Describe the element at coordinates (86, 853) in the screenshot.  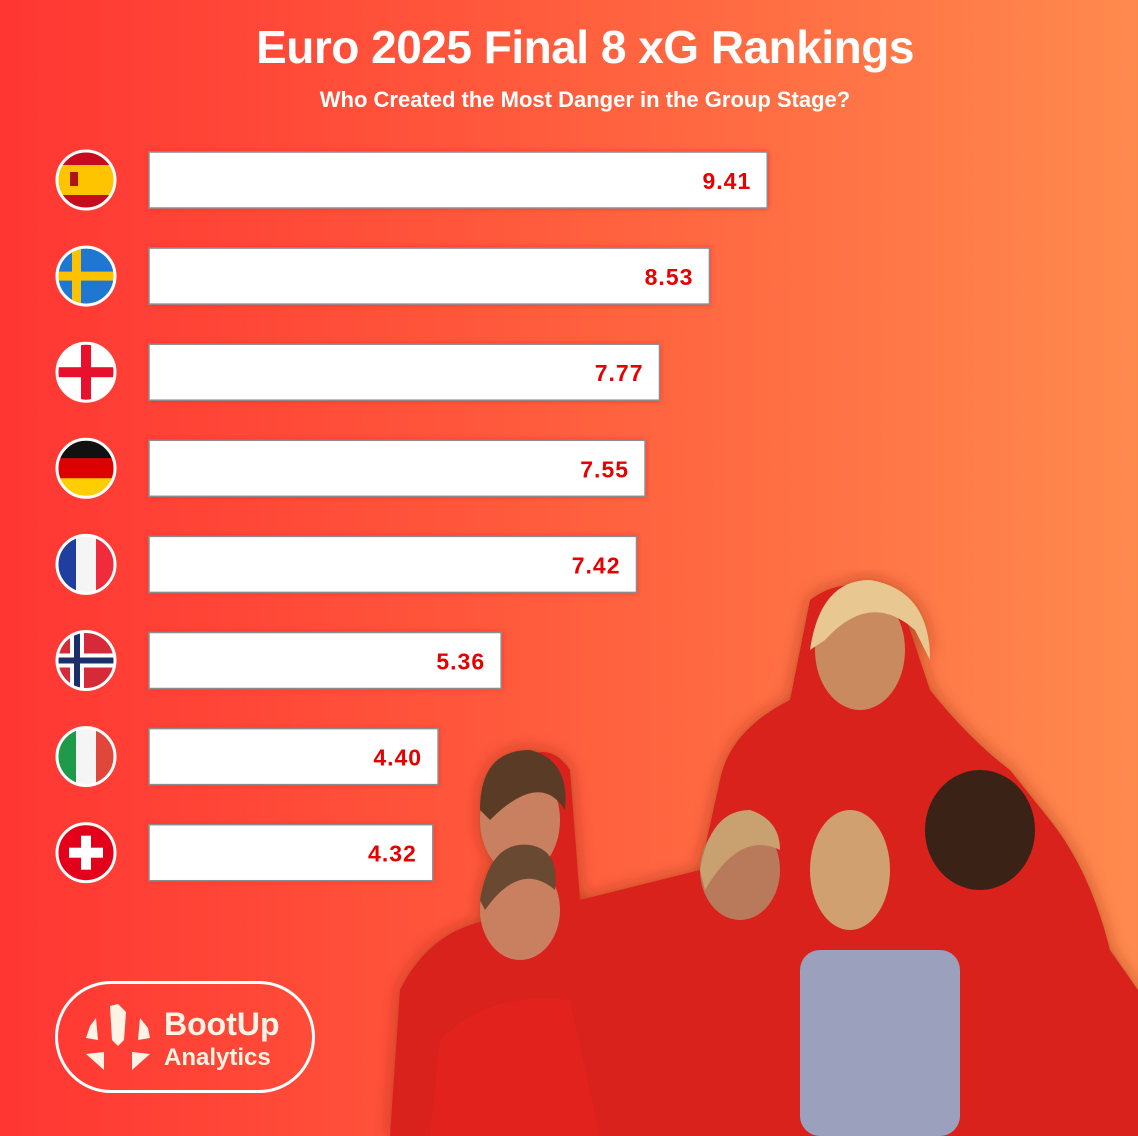
I see `flag-switzerland-icon` at that location.